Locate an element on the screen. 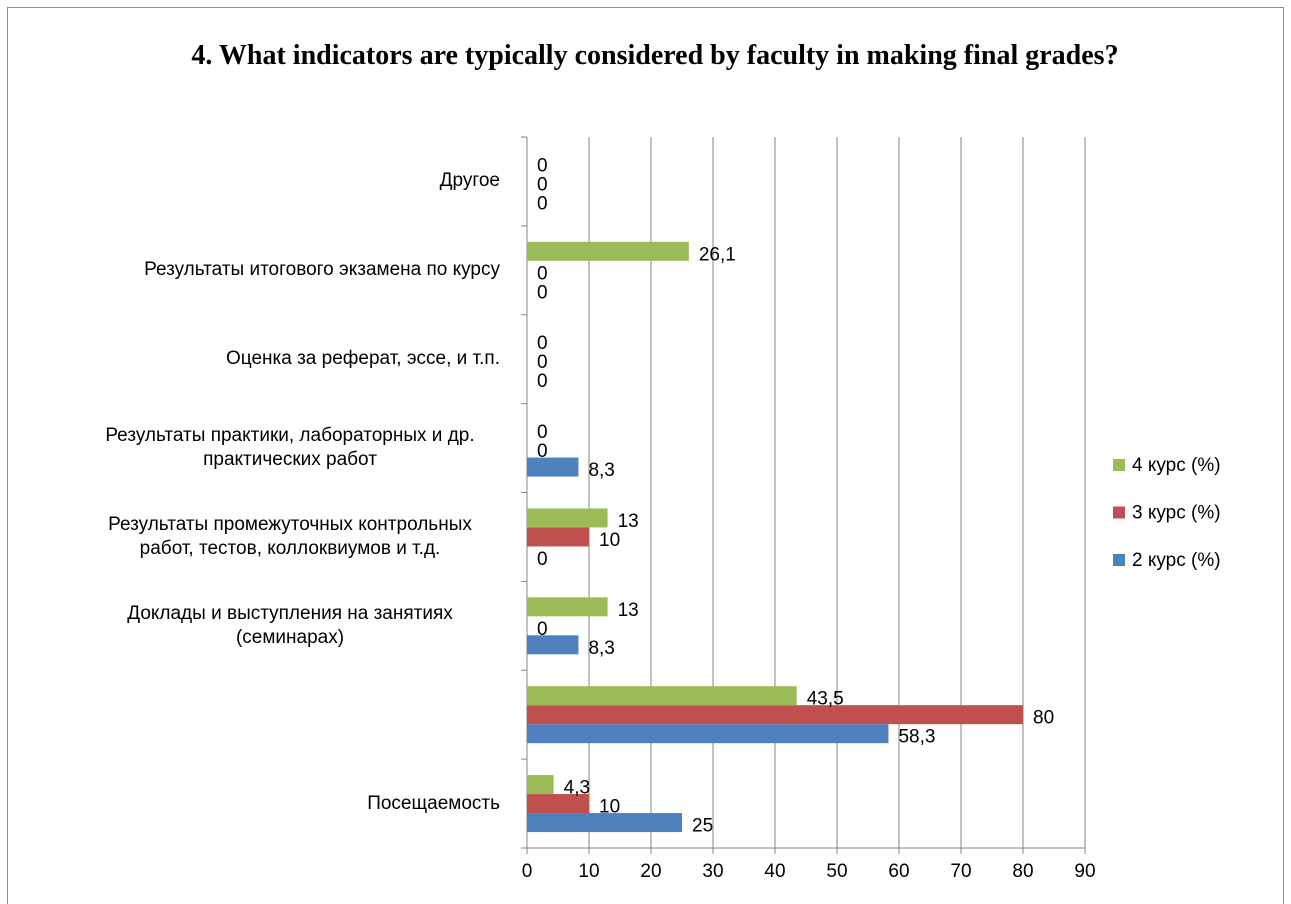 The width and height of the screenshot is (1291, 904). category-label: Оценка за реферат, эссе, и т.п. is located at coordinates (250, 359).